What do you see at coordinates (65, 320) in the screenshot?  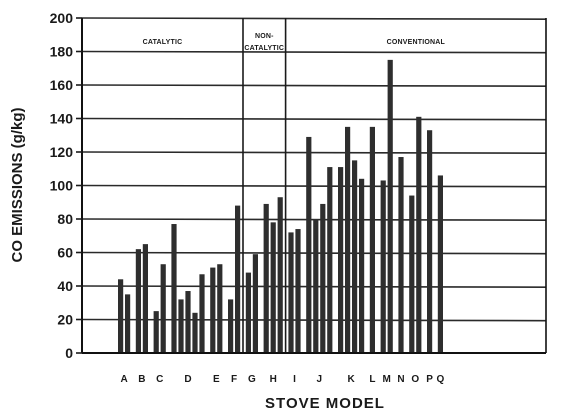 I see `y-tick-label: 20` at bounding box center [65, 320].